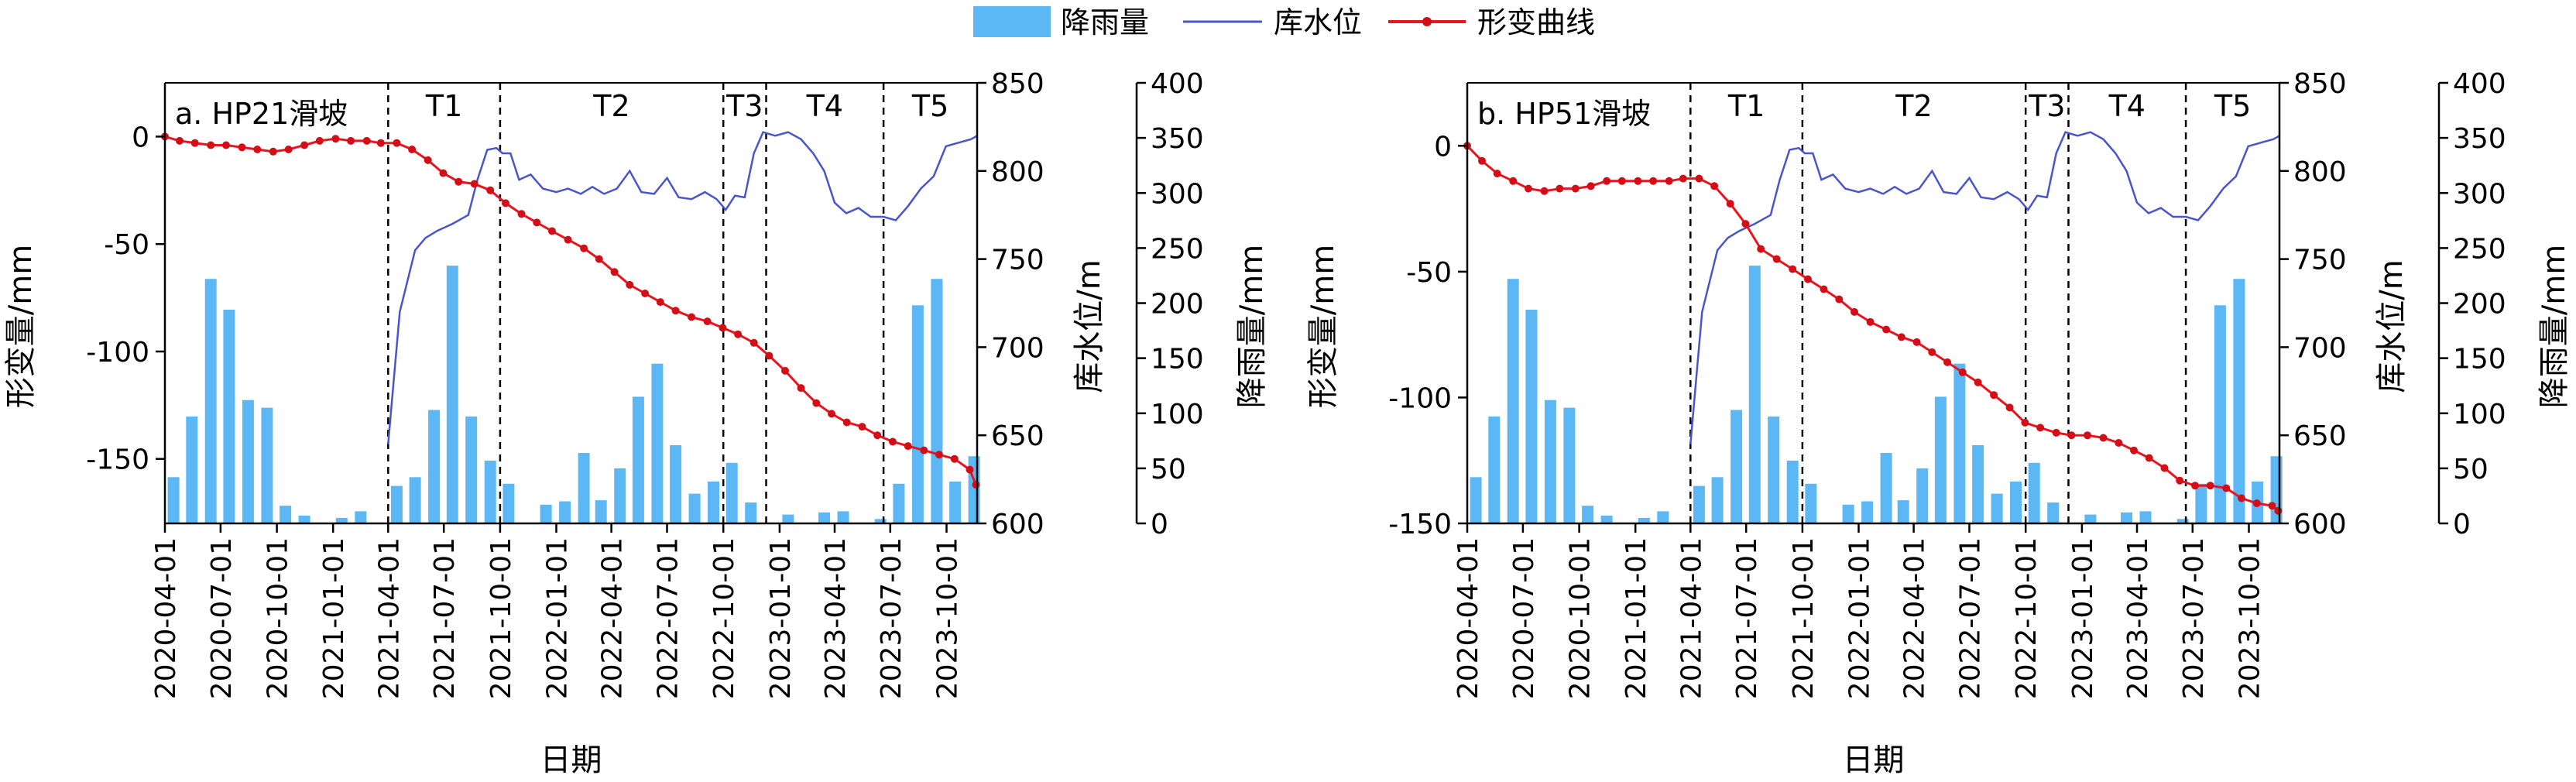 This screenshot has height=782, width=2576. I want to click on legend: 降雨量 库水位 形变曲线, so click(1284, 22).